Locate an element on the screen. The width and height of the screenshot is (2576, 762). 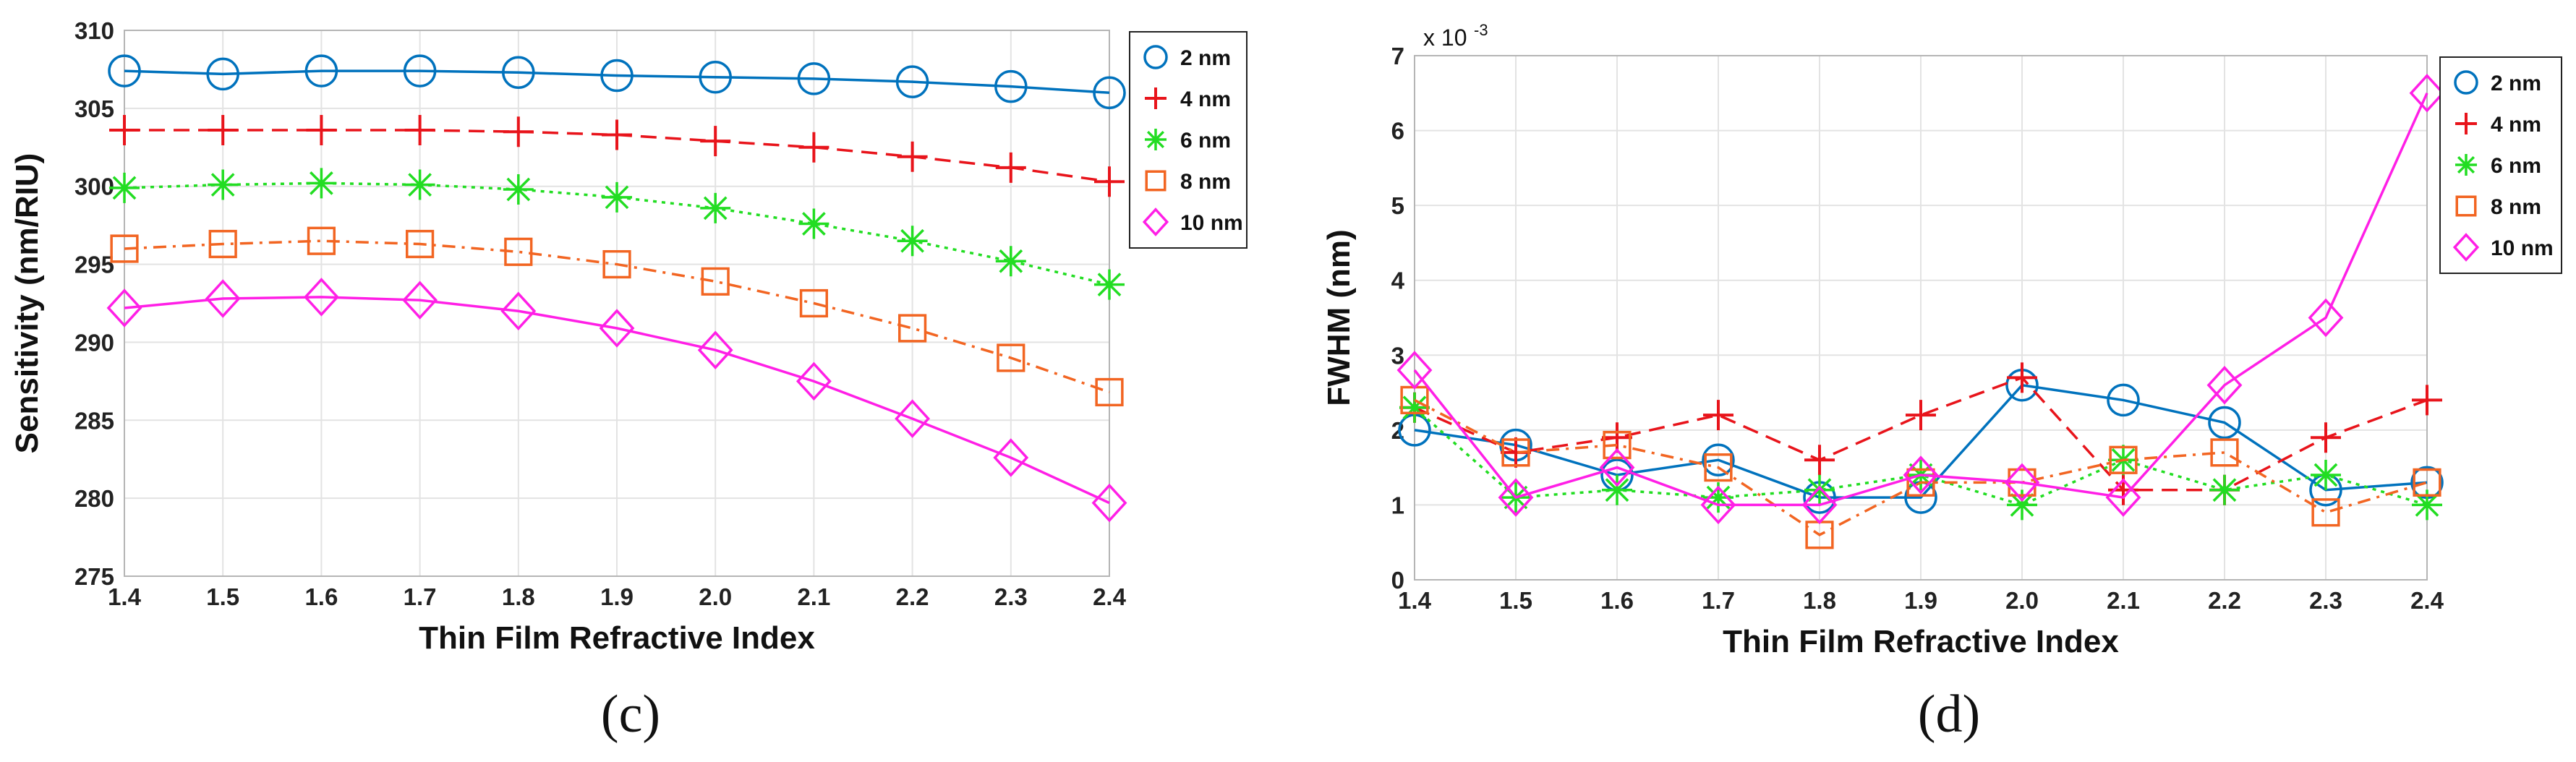
axis-multiplier-exponent: -3 is located at coordinates (1481, 30).